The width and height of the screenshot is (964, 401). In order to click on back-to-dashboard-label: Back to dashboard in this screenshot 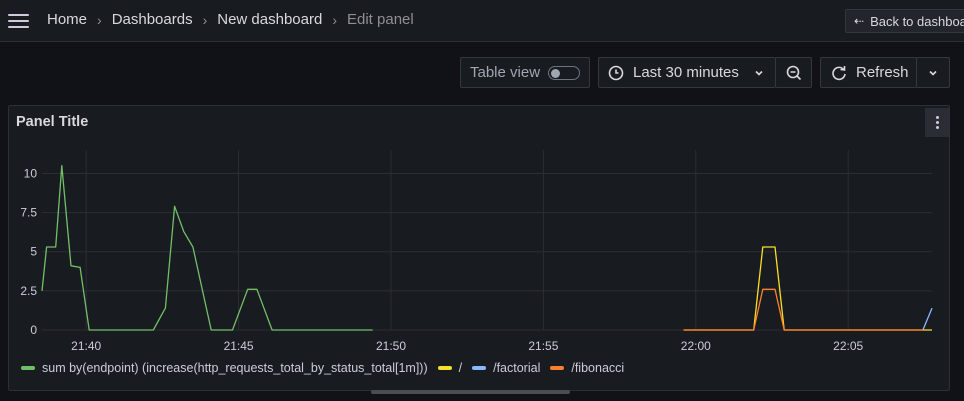, I will do `click(917, 21)`.